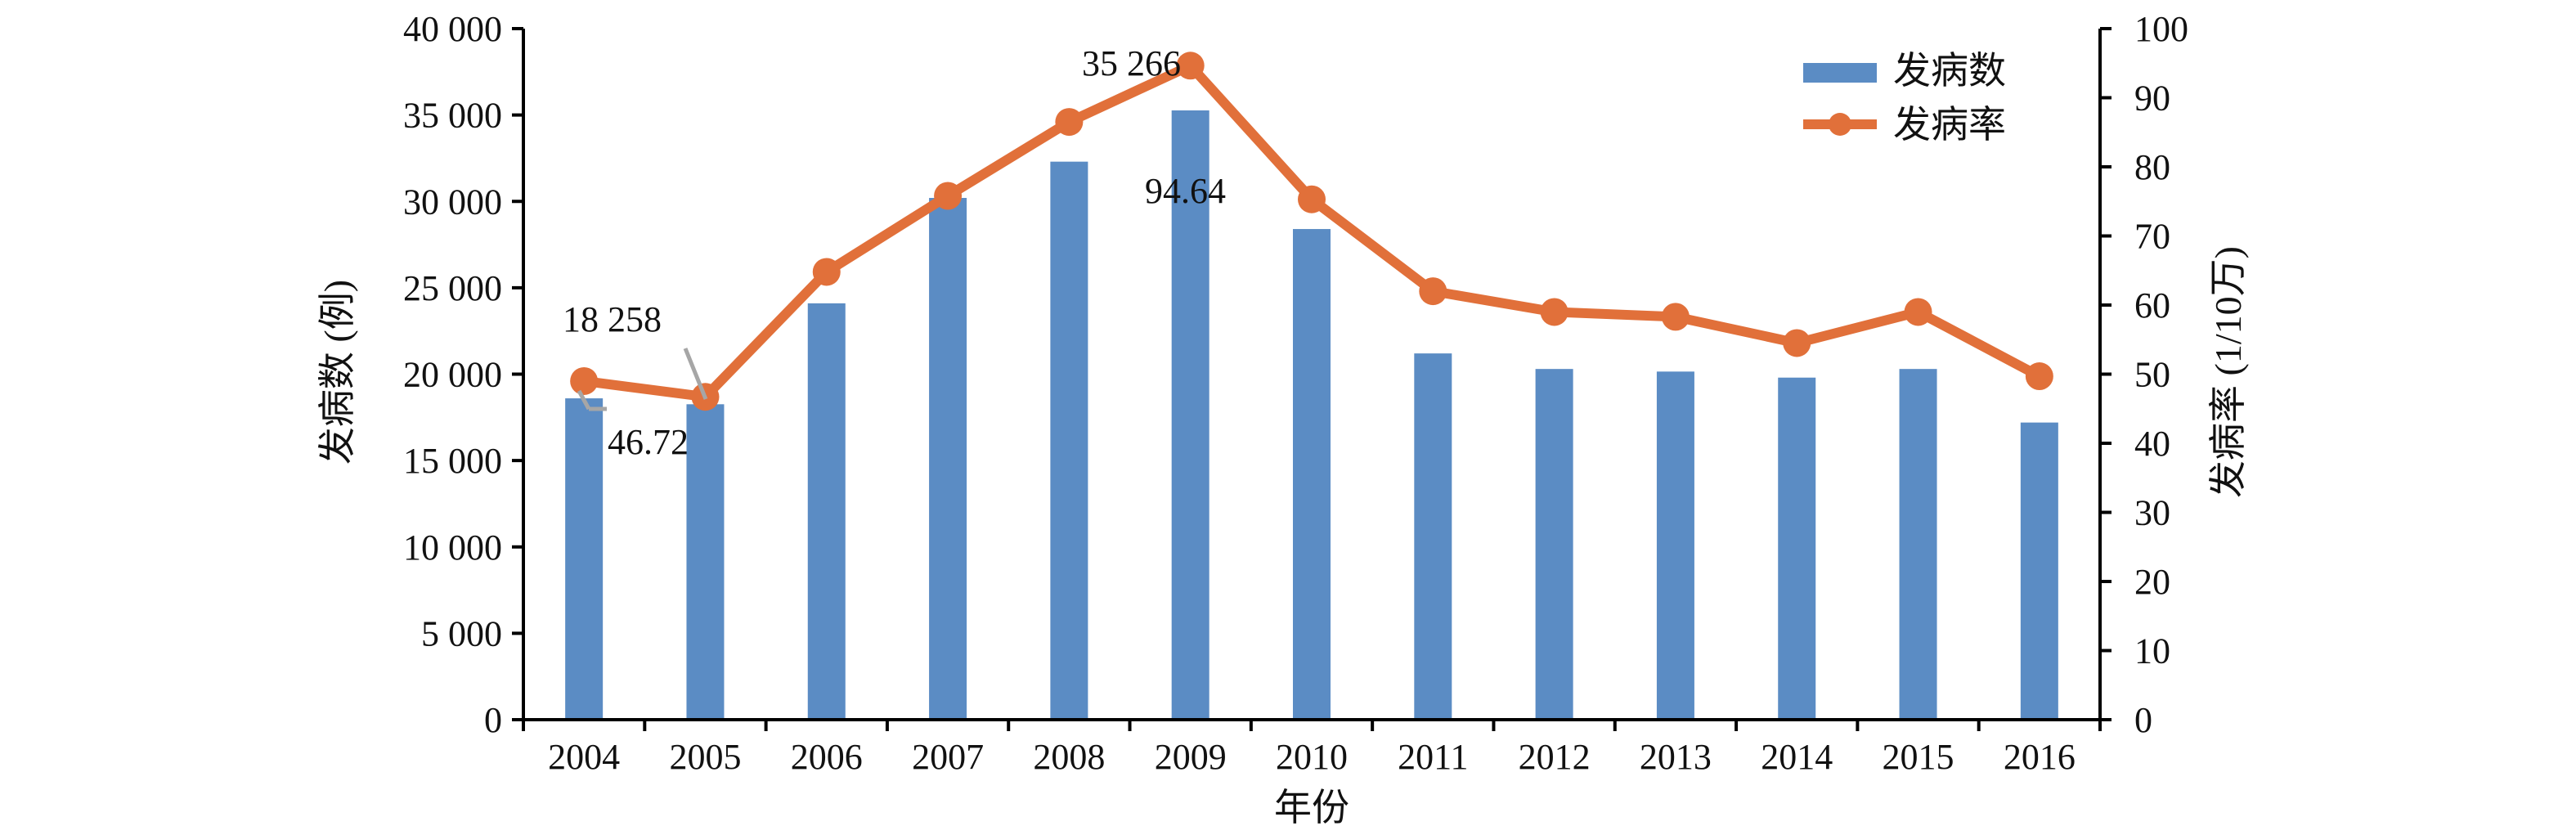 This screenshot has height=835, width=2576. I want to click on x-tick-label: 2013, so click(1676, 757).